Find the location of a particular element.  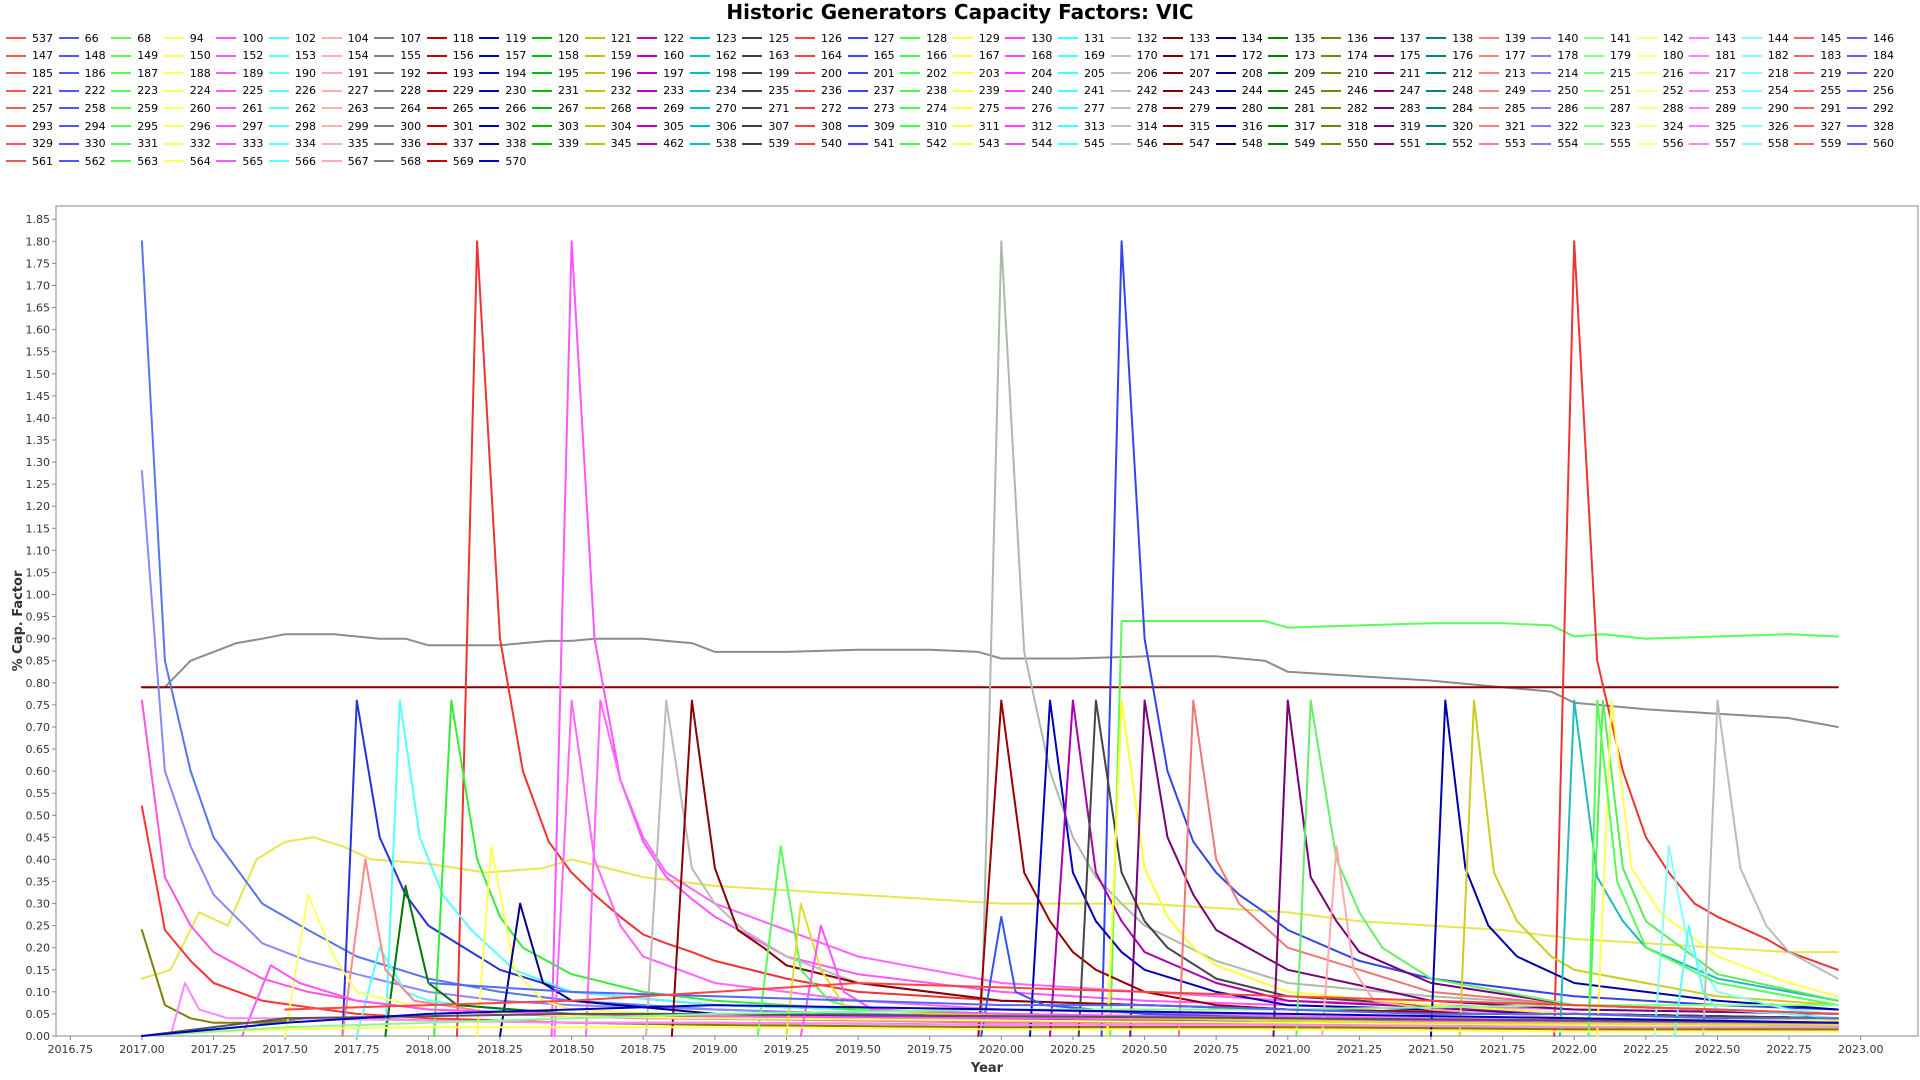

legend-label: 567 is located at coordinates (358, 161).